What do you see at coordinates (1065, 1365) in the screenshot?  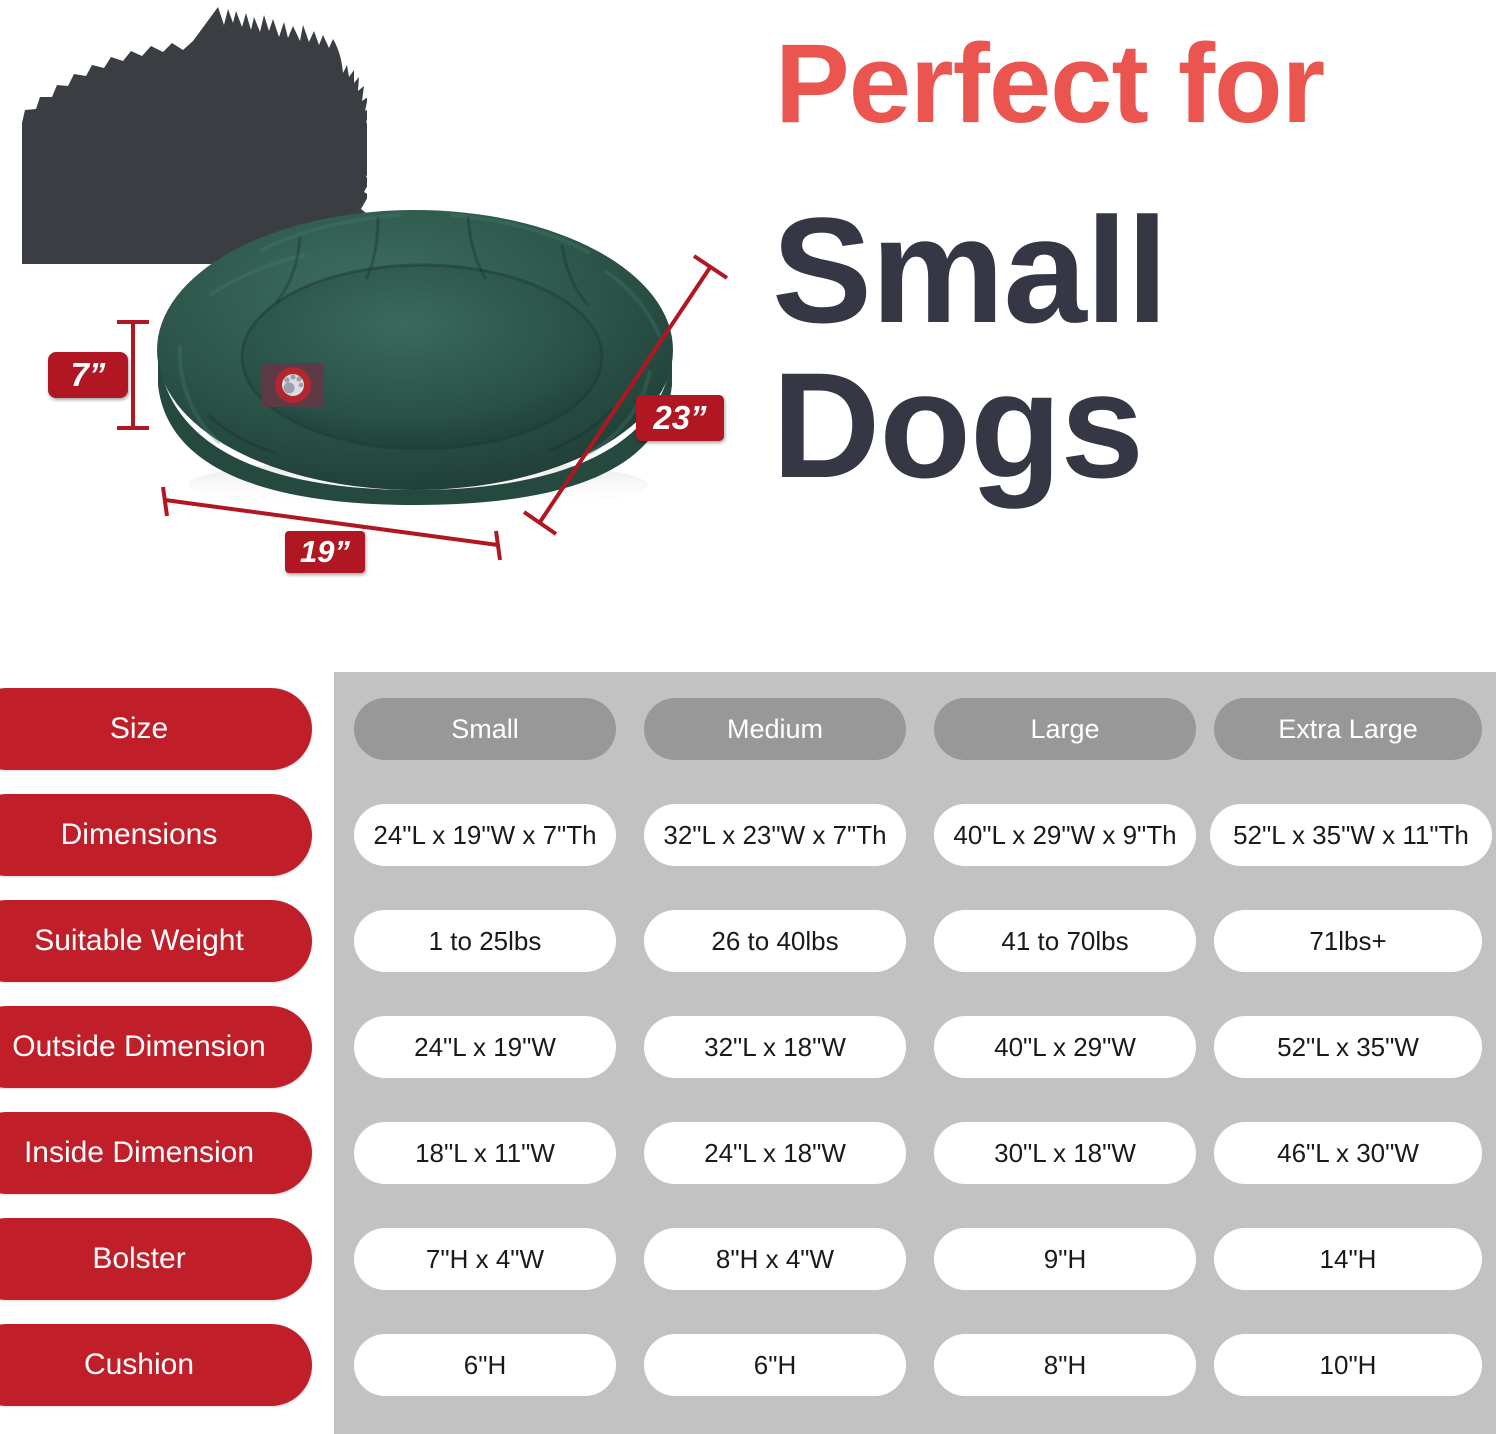 I see `cell-cushion-large: 8"H` at bounding box center [1065, 1365].